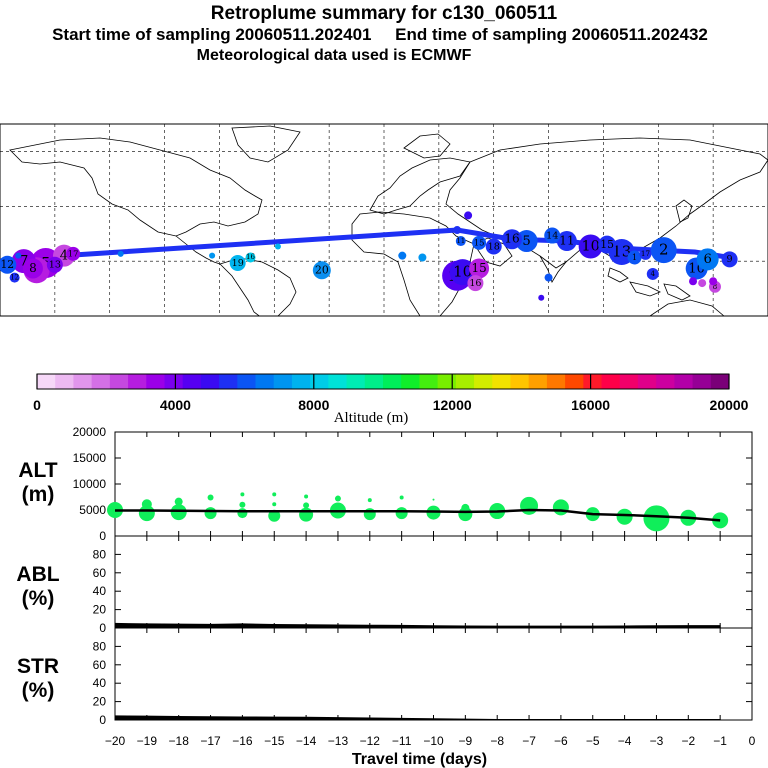  What do you see at coordinates (529, 741) in the screenshot?
I see `x-tick-label: −7` at bounding box center [529, 741].